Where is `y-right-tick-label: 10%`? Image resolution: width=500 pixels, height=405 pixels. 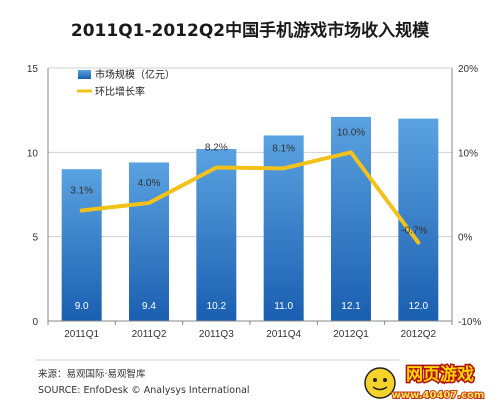 y-right-tick-label: 10% is located at coordinates (468, 153).